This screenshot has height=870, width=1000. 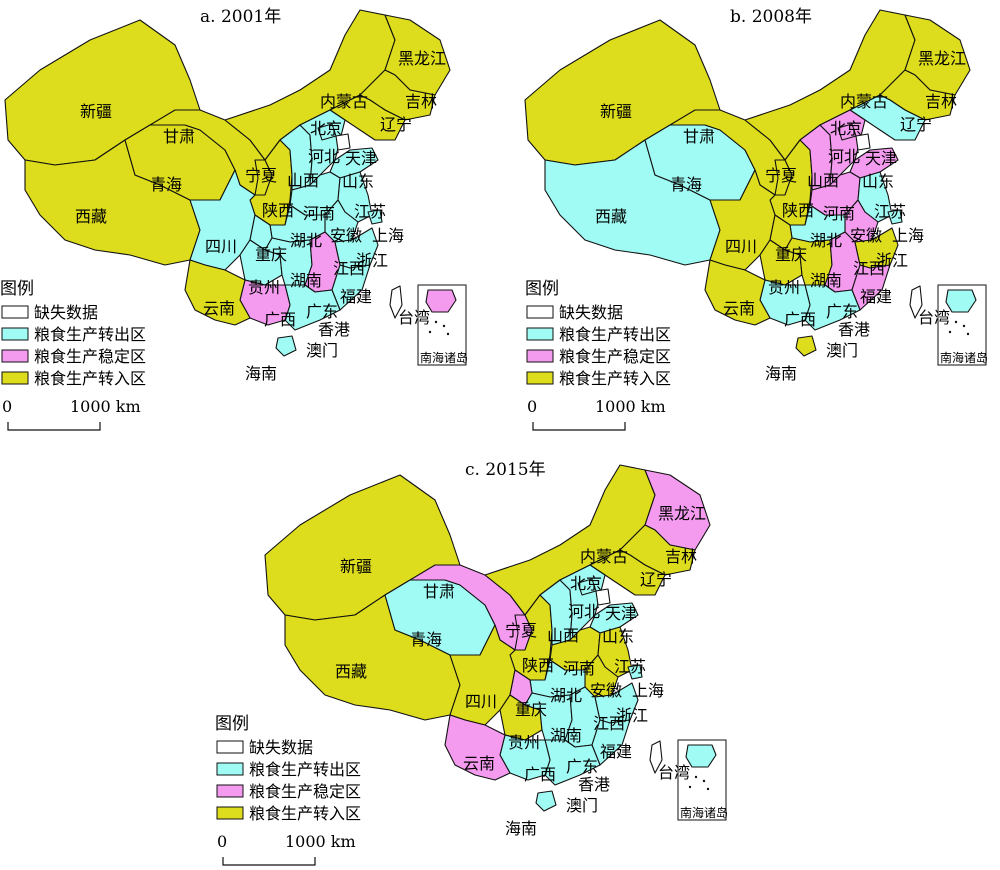 What do you see at coordinates (105, 406) in the screenshot?
I see `scale-end-label: 1000 km` at bounding box center [105, 406].